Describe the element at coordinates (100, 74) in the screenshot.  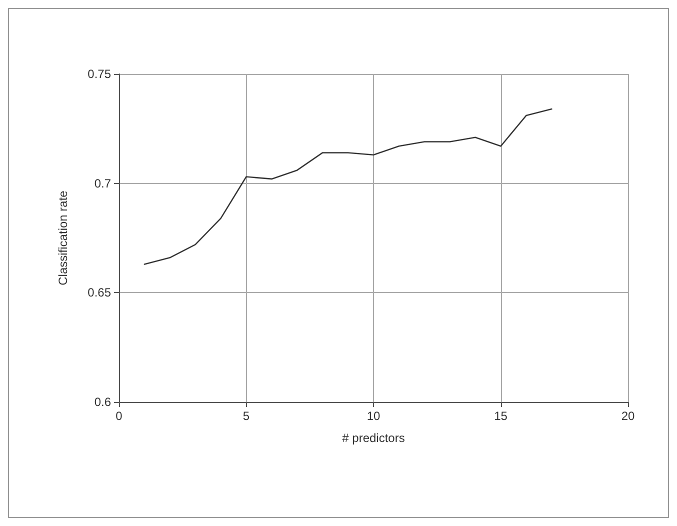
I see `y-tick-label: 0.75` at that location.